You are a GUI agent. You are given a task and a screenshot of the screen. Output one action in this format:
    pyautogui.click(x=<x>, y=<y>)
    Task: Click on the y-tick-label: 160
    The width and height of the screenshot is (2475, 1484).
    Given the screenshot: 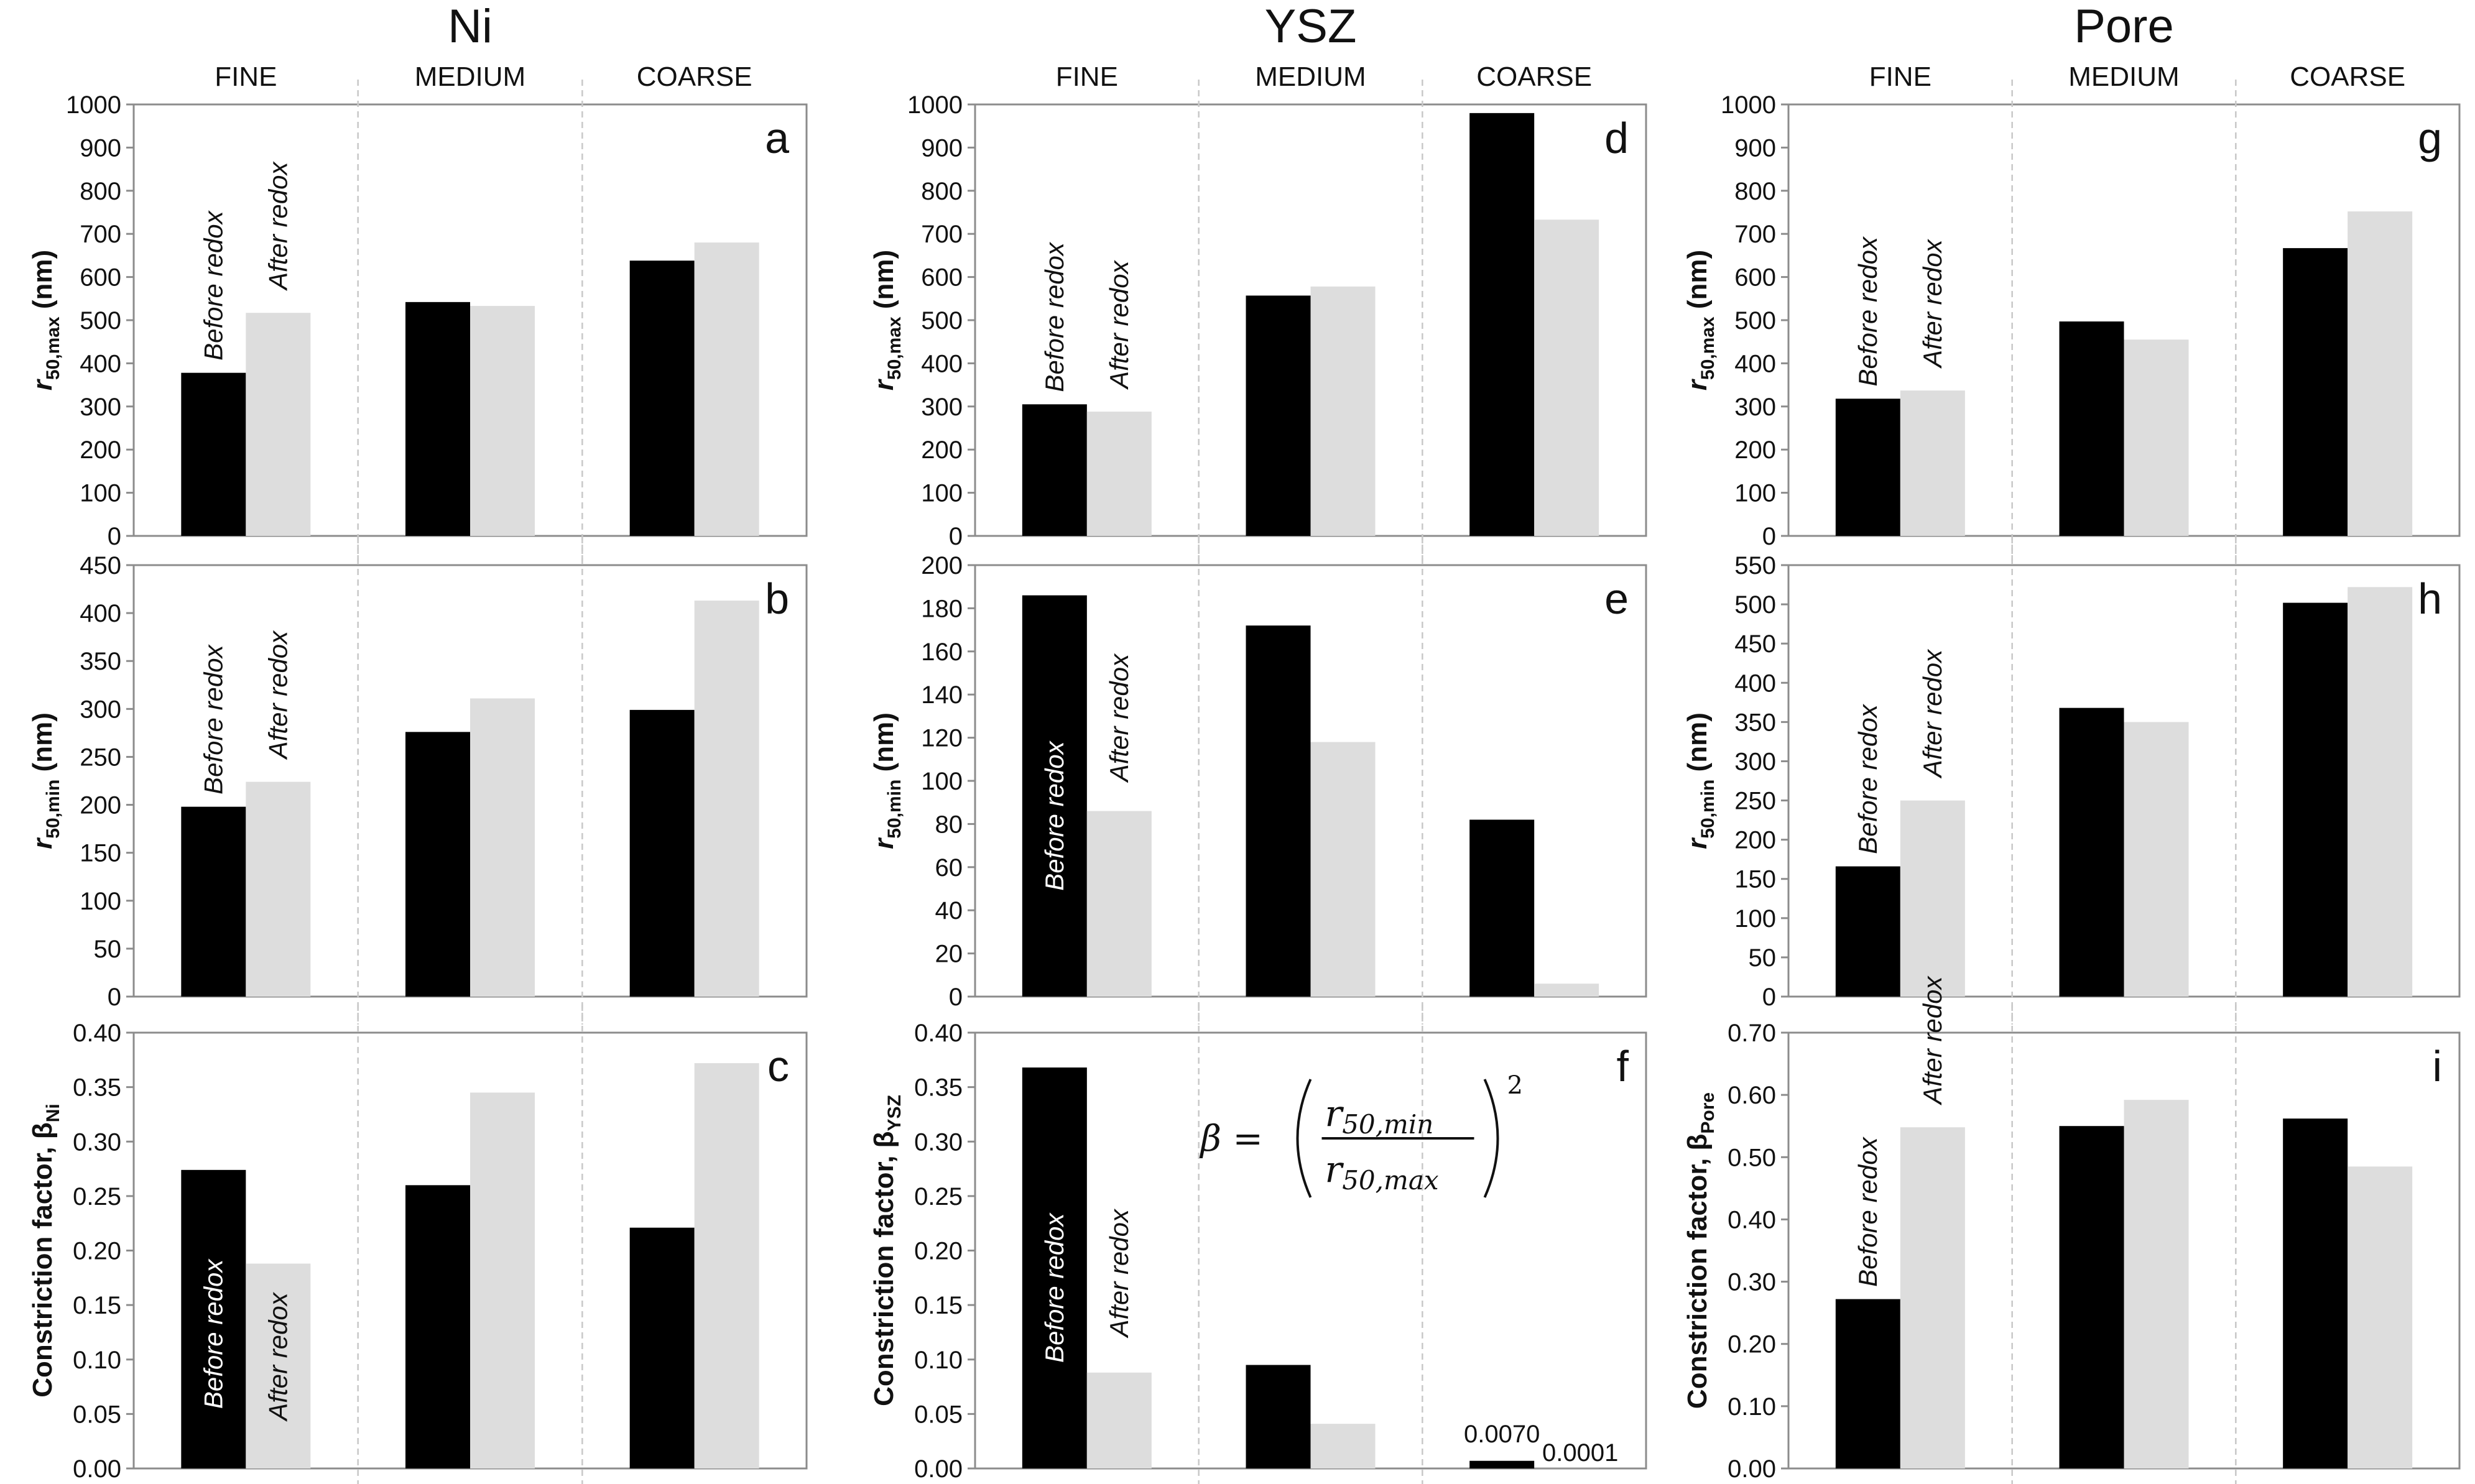 What is the action you would take?
    pyautogui.click(x=942, y=652)
    